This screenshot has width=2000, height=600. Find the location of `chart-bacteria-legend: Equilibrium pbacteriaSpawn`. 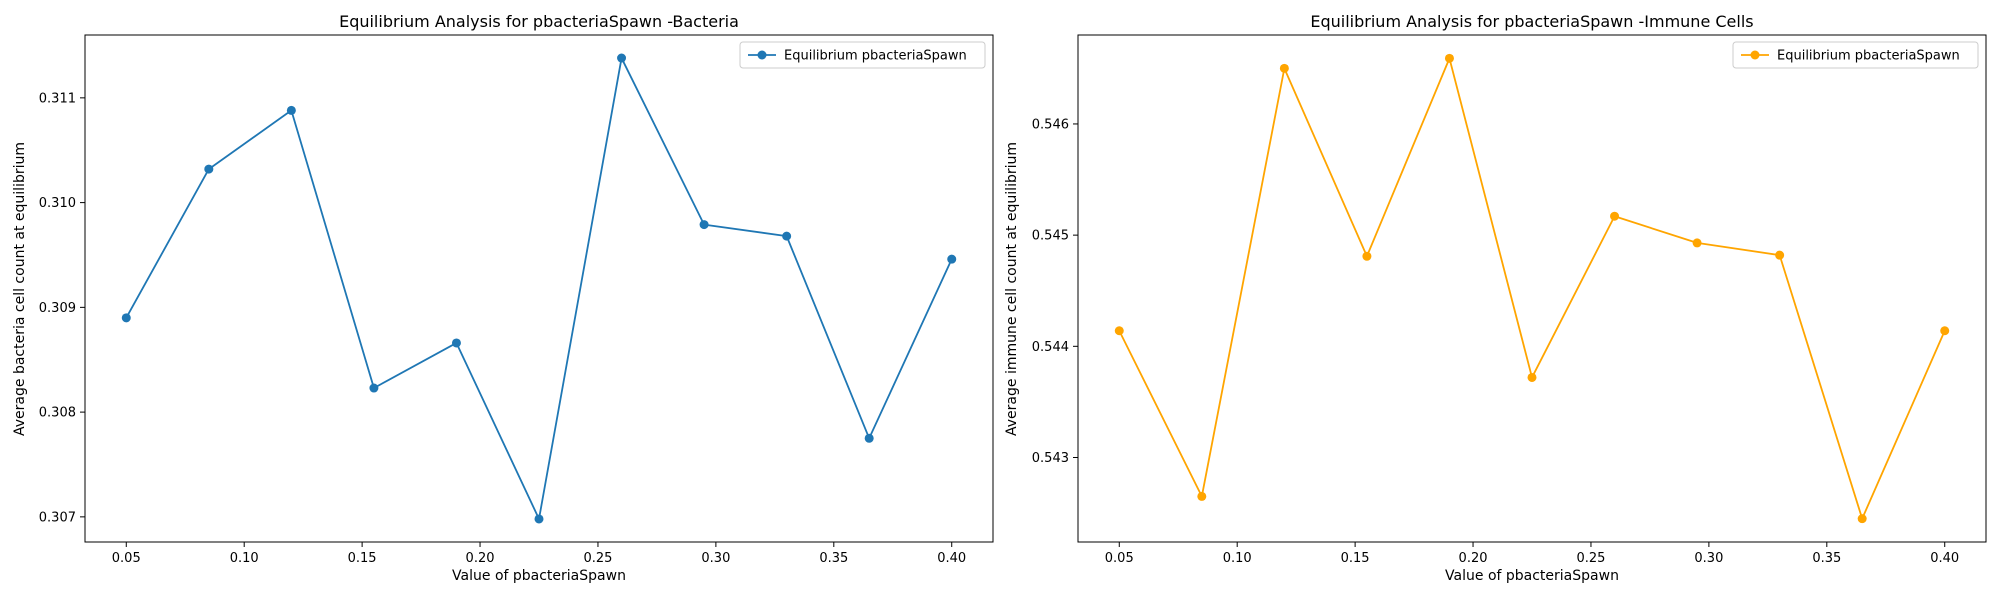

chart-bacteria-legend: Equilibrium pbacteriaSpawn is located at coordinates (862, 55).